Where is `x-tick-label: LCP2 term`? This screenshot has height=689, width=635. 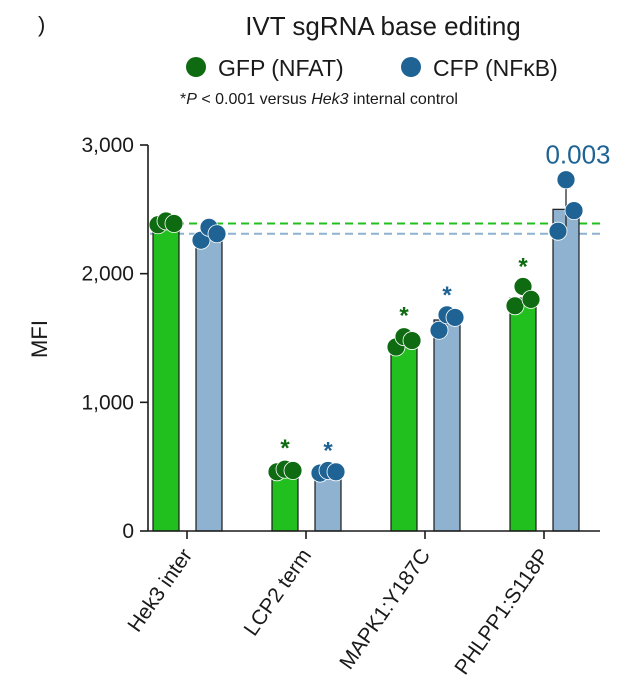 x-tick-label: LCP2 term is located at coordinates (278, 592).